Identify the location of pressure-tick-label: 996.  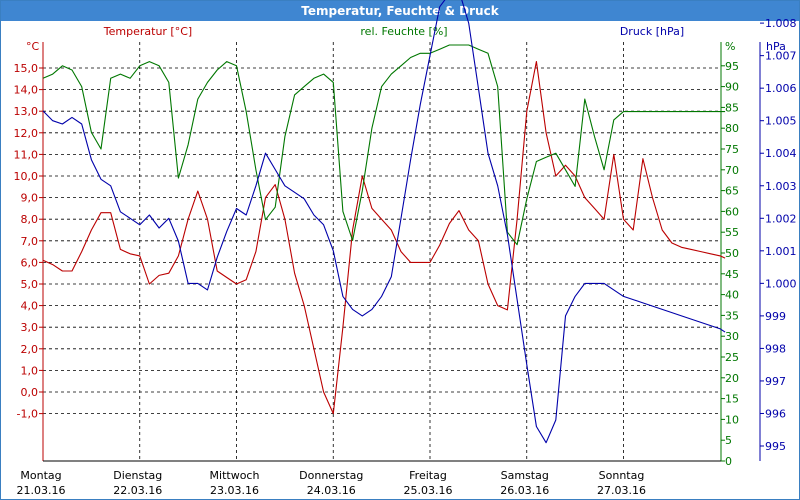
(775, 413).